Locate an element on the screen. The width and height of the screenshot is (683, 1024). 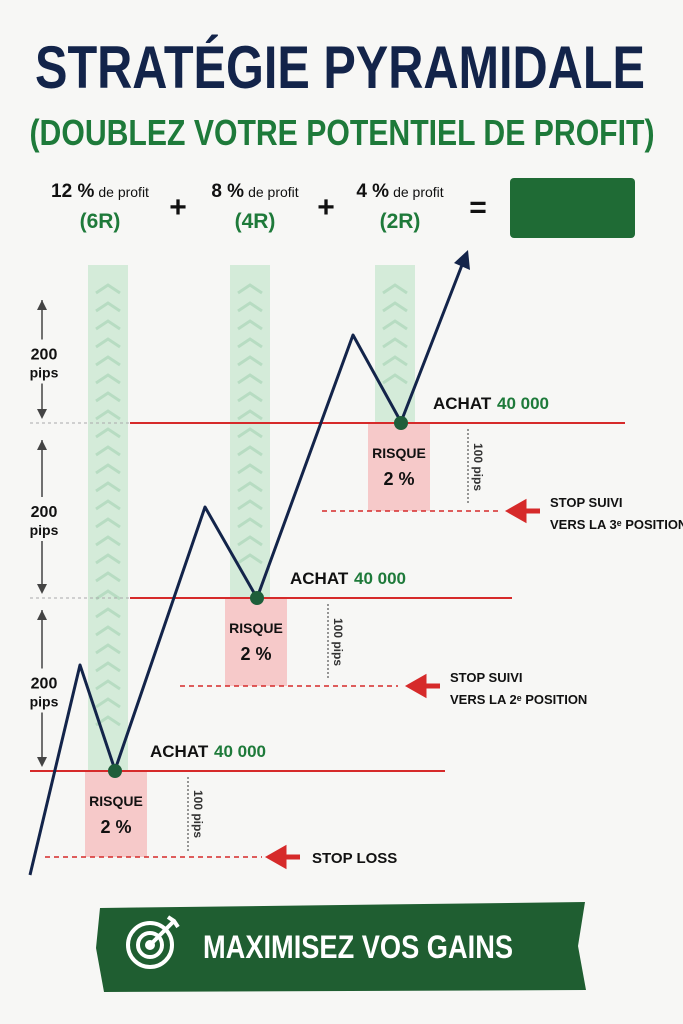
term-profit: 12 % de profit is located at coordinates (100, 191).